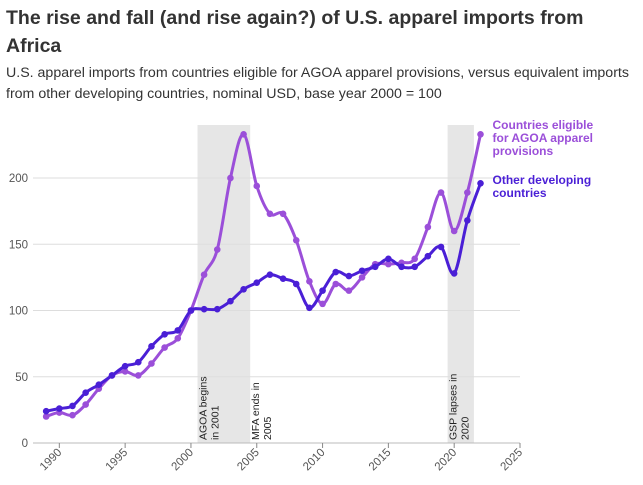  I want to click on y-tick-label: 0, so click(25, 444).